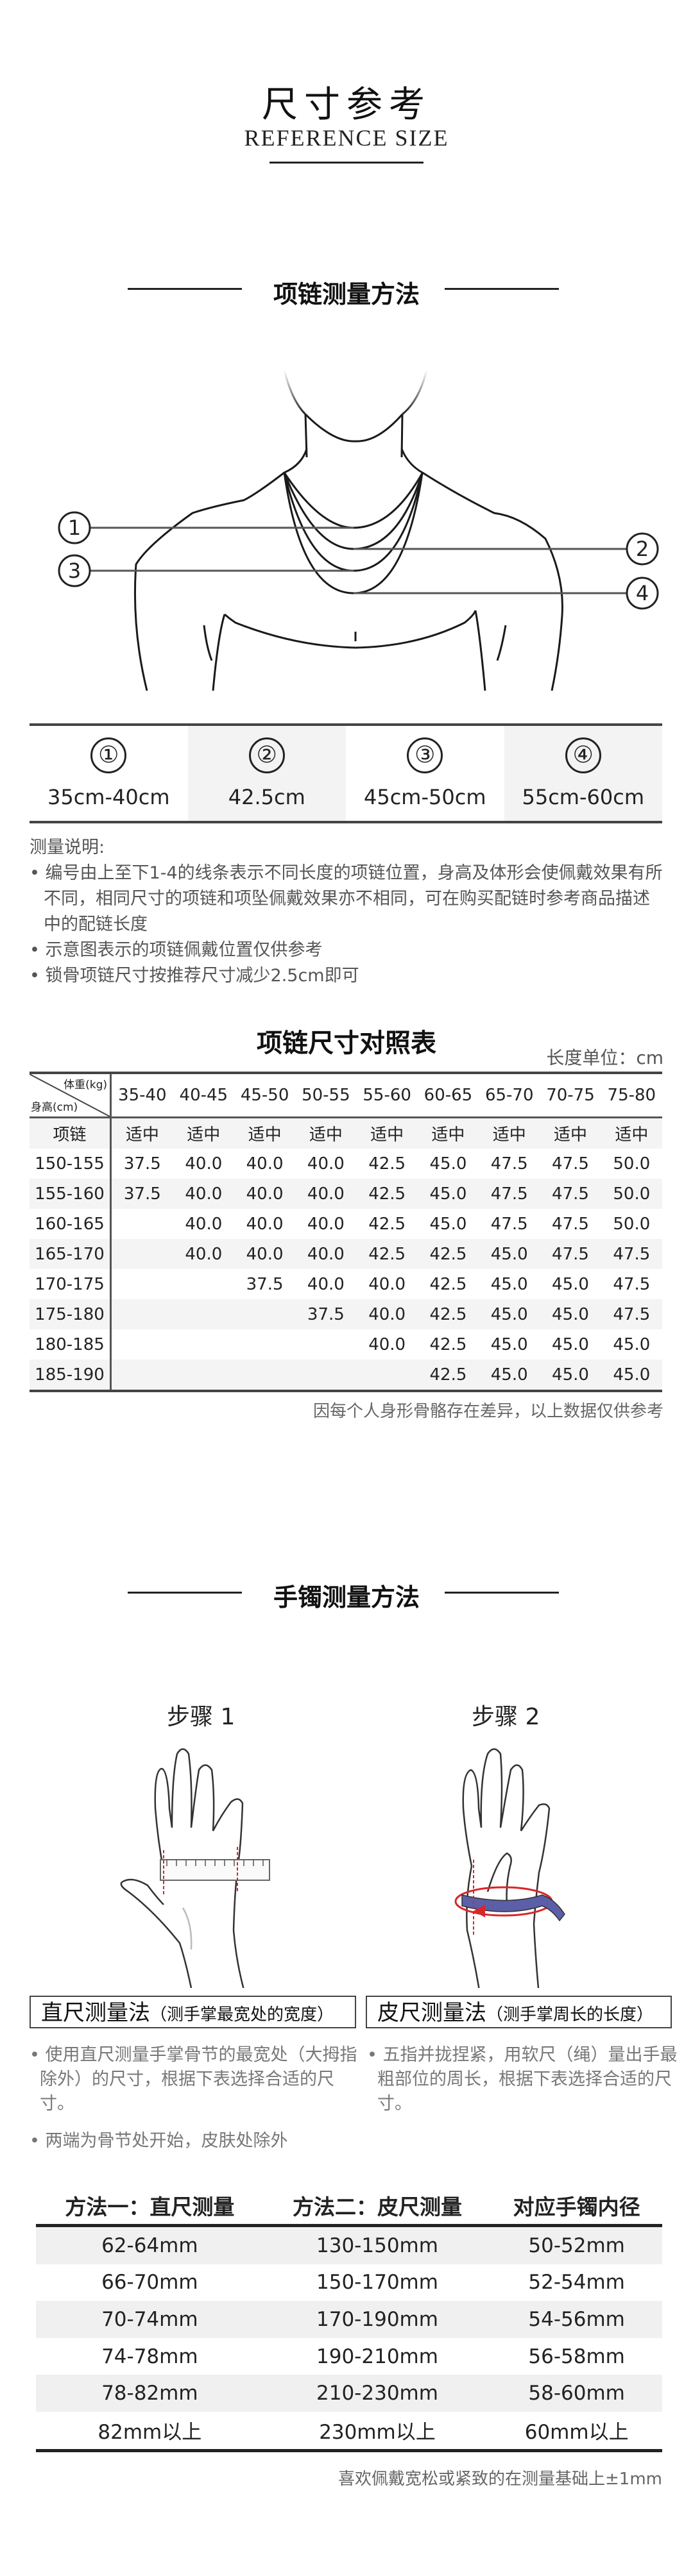  Describe the element at coordinates (185, 1593) in the screenshot. I see `section-divider-left` at that location.